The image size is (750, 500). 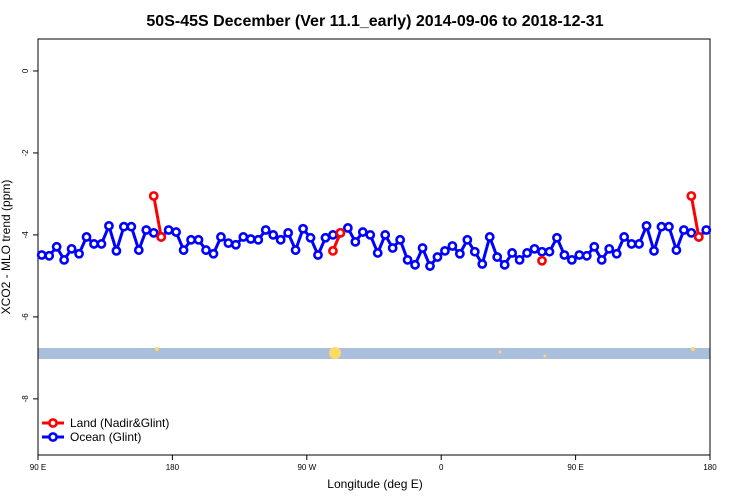 I want to click on x-tick-label: 180, so click(x=710, y=467).